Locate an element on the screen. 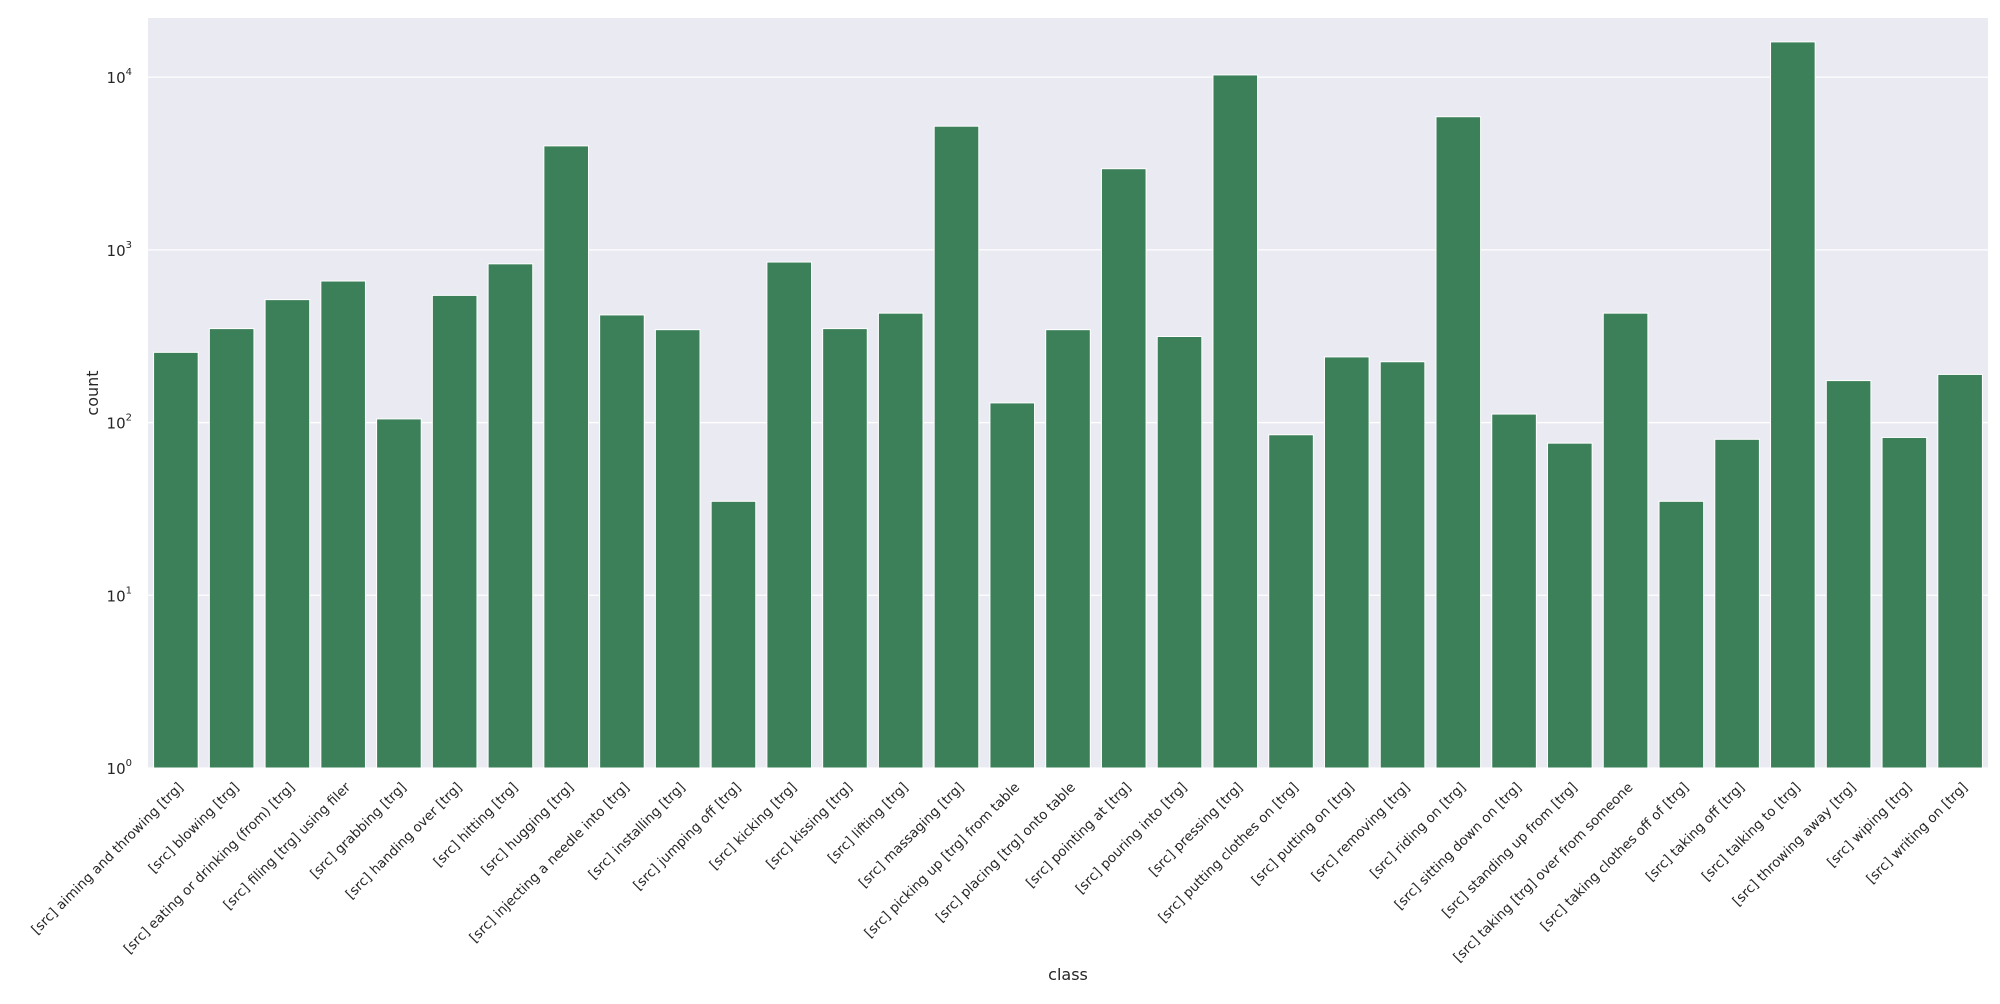 This screenshot has height=1004, width=2000. x-tick-label: [src] riding on [trg] is located at coordinates (1418, 831).